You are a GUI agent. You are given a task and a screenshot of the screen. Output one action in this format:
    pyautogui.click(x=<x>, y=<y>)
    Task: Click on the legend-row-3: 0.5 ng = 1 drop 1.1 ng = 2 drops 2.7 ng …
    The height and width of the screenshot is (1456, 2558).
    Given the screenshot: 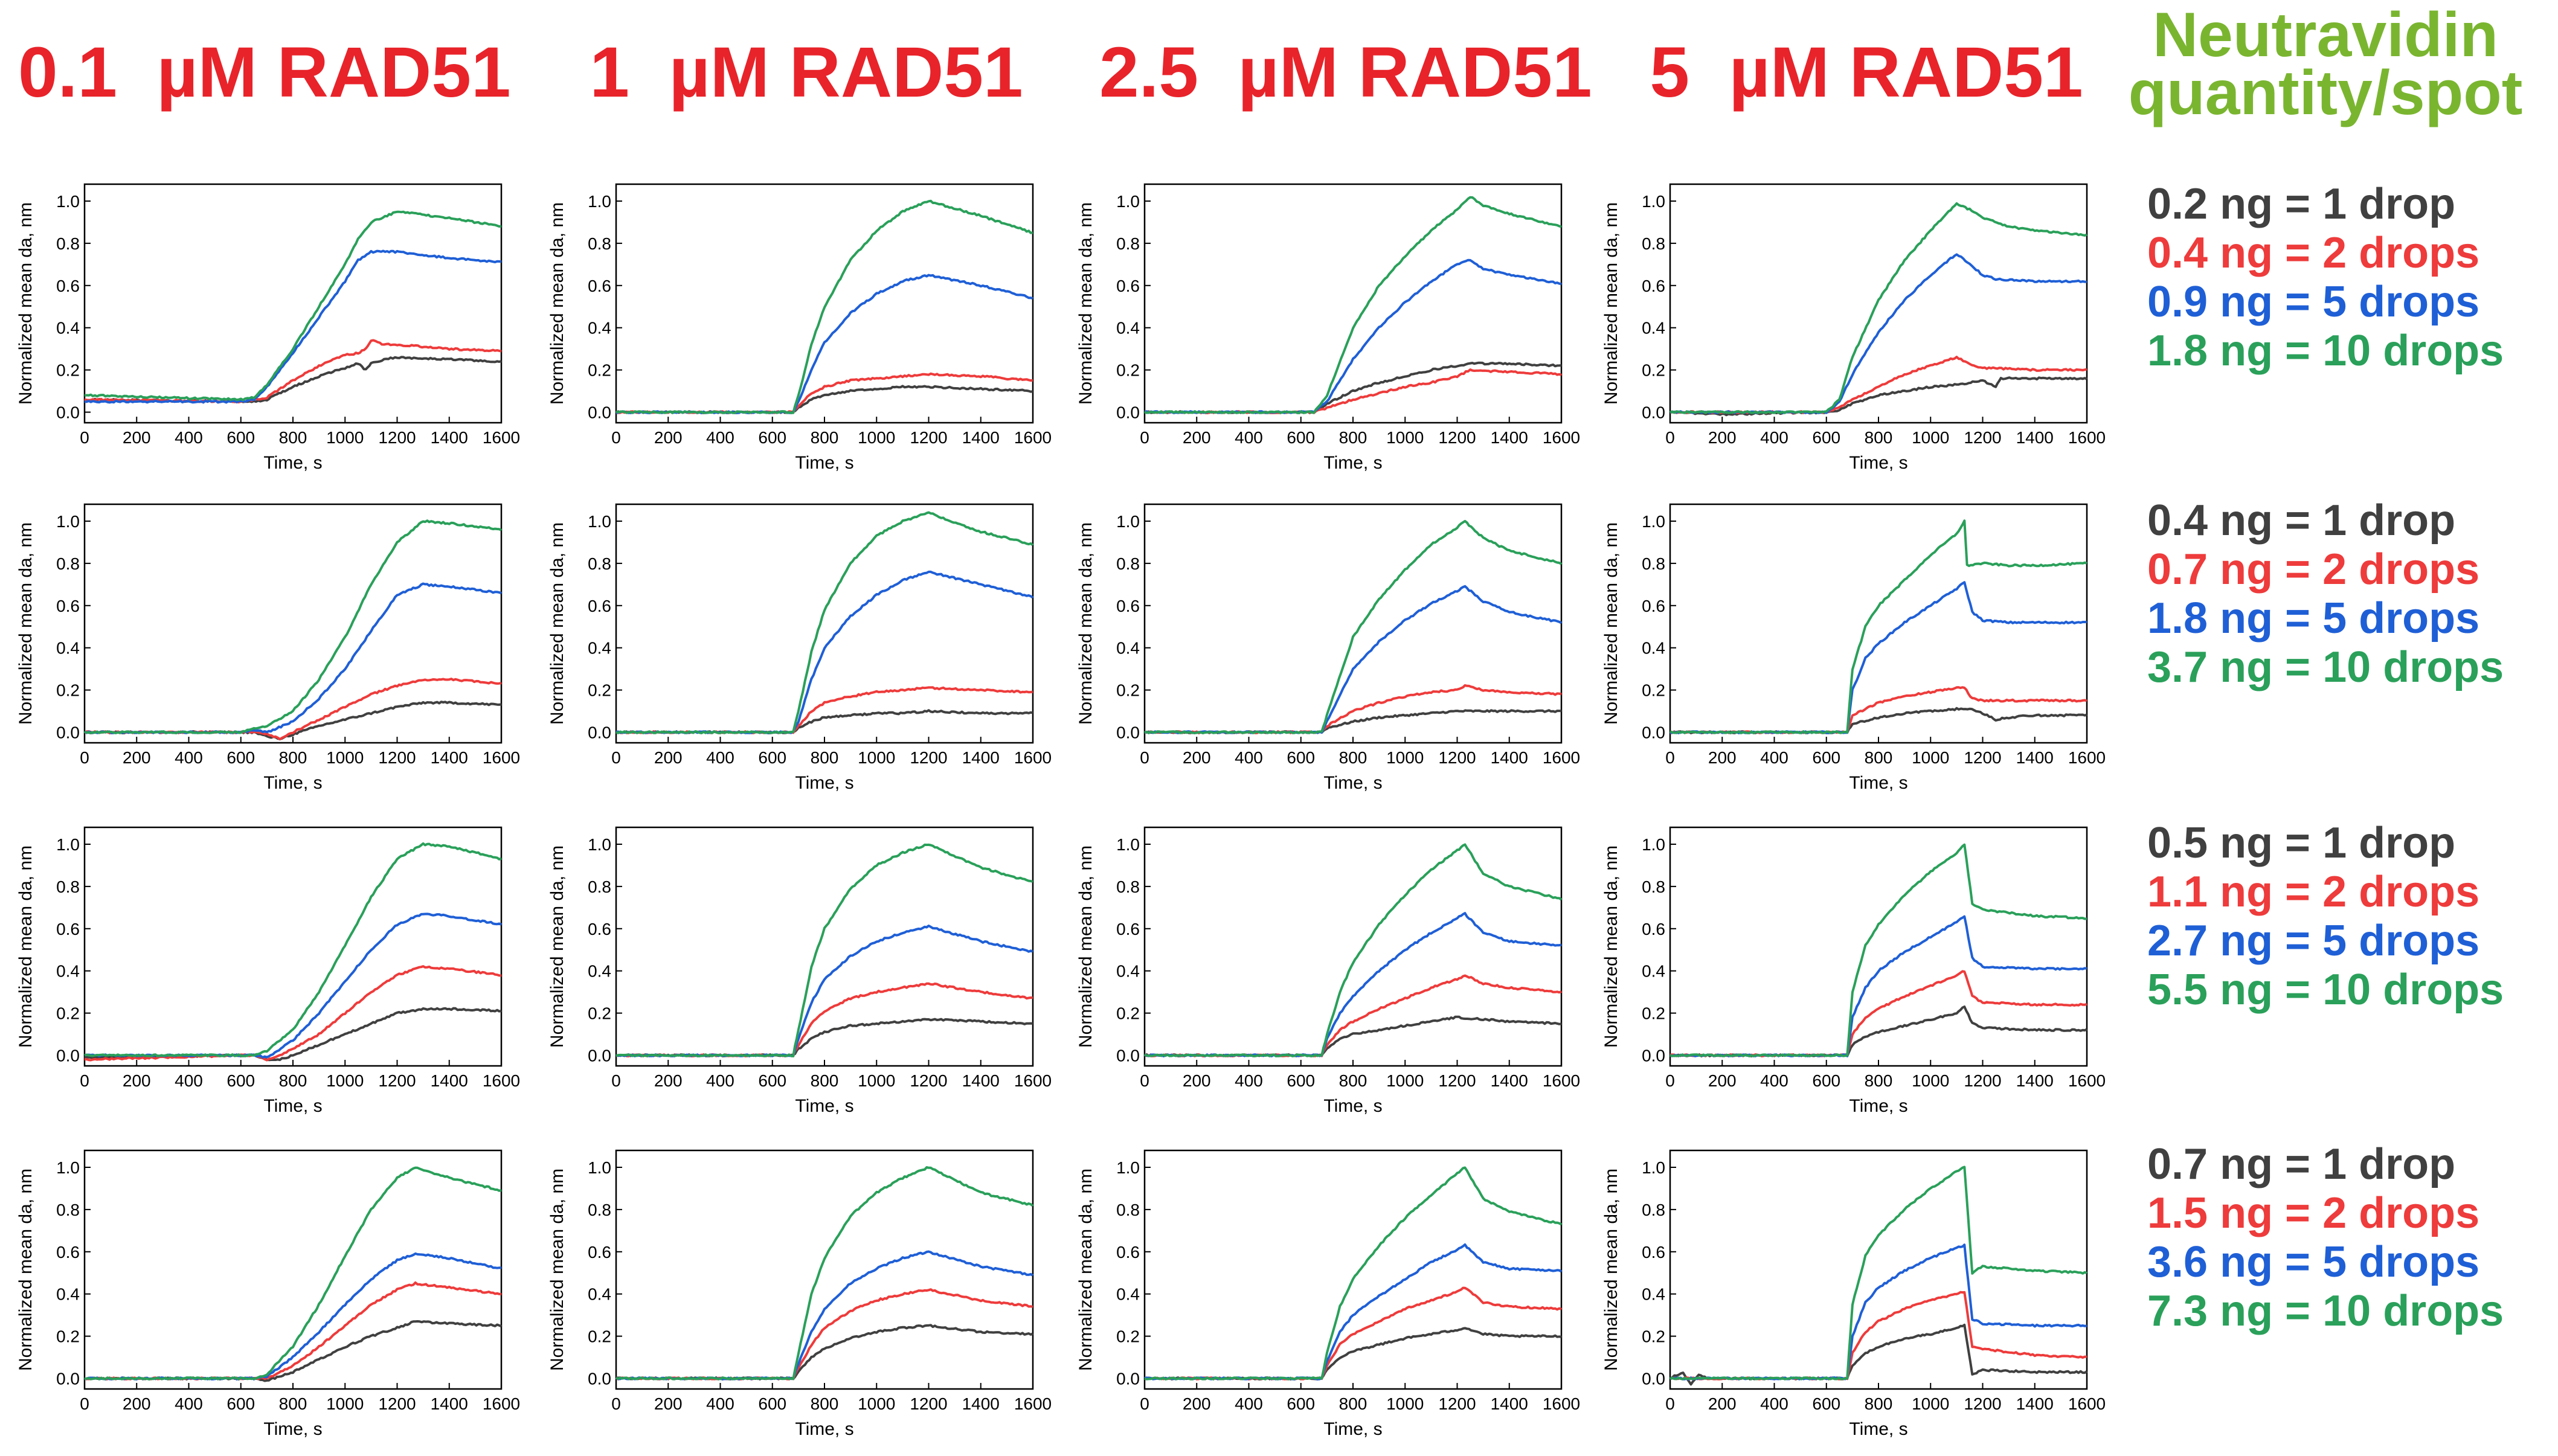 What is the action you would take?
    pyautogui.click(x=2352, y=917)
    